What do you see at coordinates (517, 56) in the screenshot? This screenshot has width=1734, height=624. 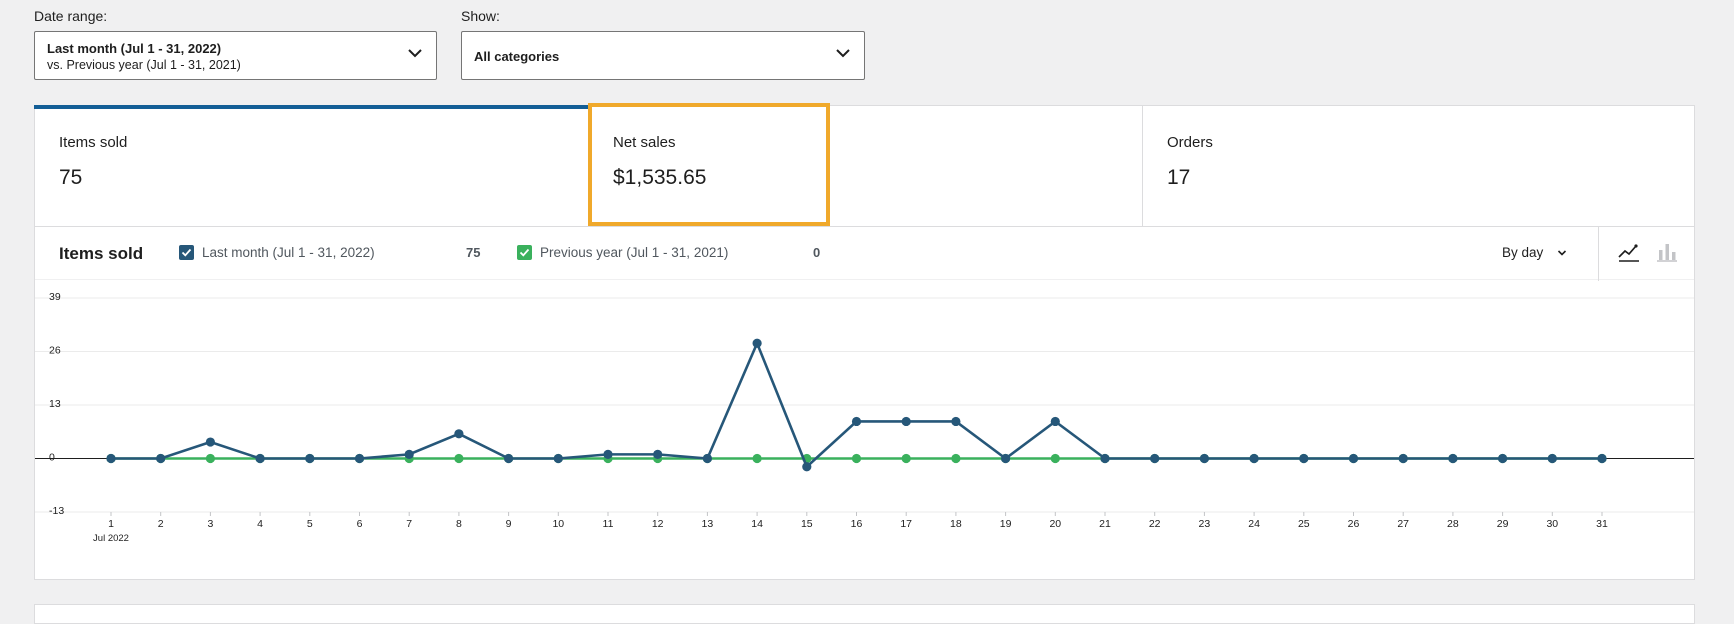 I see `category-select-value: All categories` at bounding box center [517, 56].